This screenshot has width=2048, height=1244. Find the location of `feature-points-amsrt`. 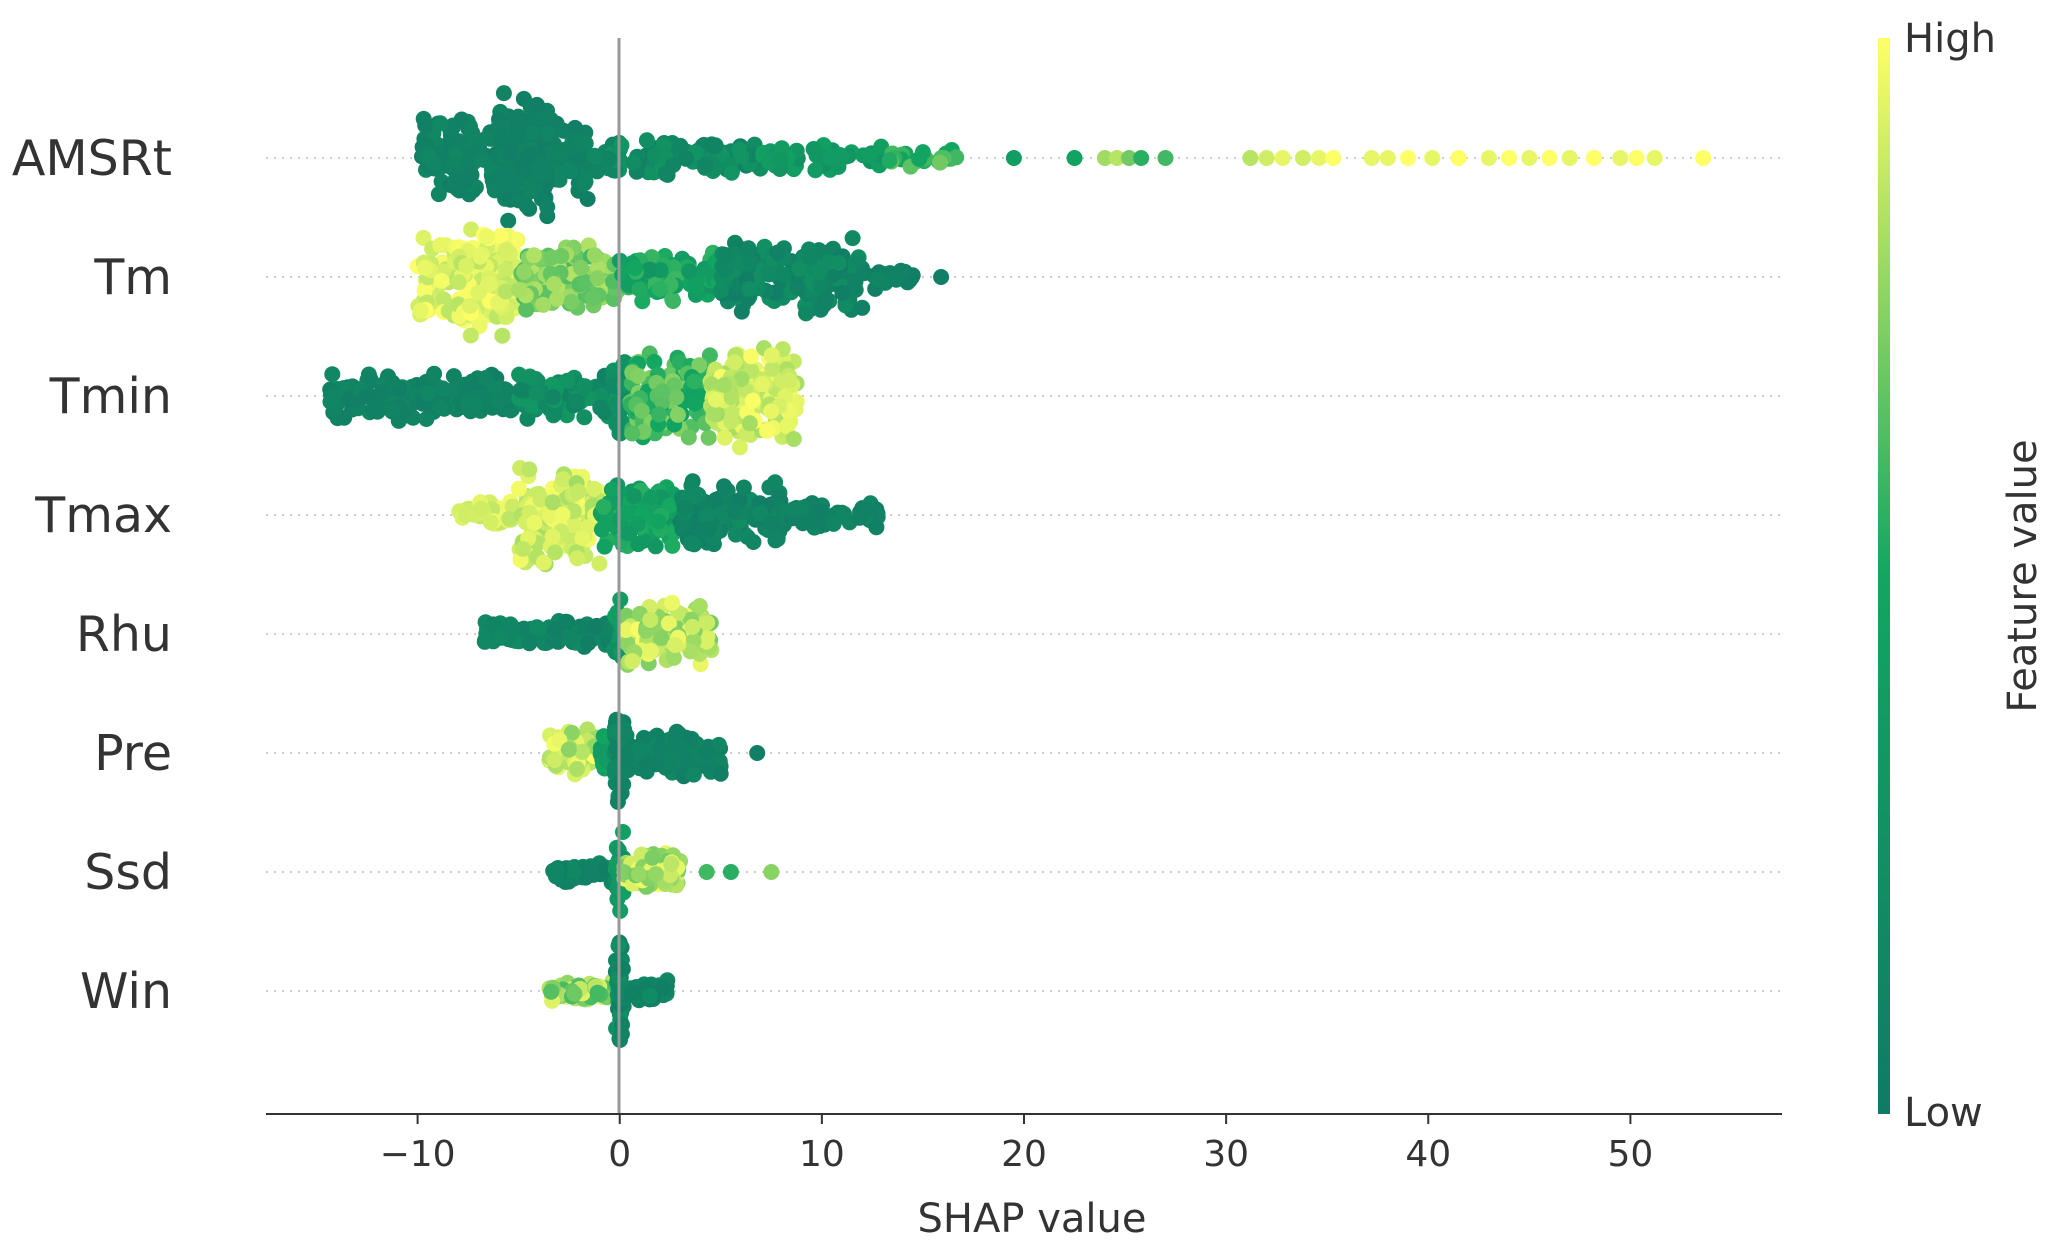

feature-points-amsrt is located at coordinates (1063, 157).